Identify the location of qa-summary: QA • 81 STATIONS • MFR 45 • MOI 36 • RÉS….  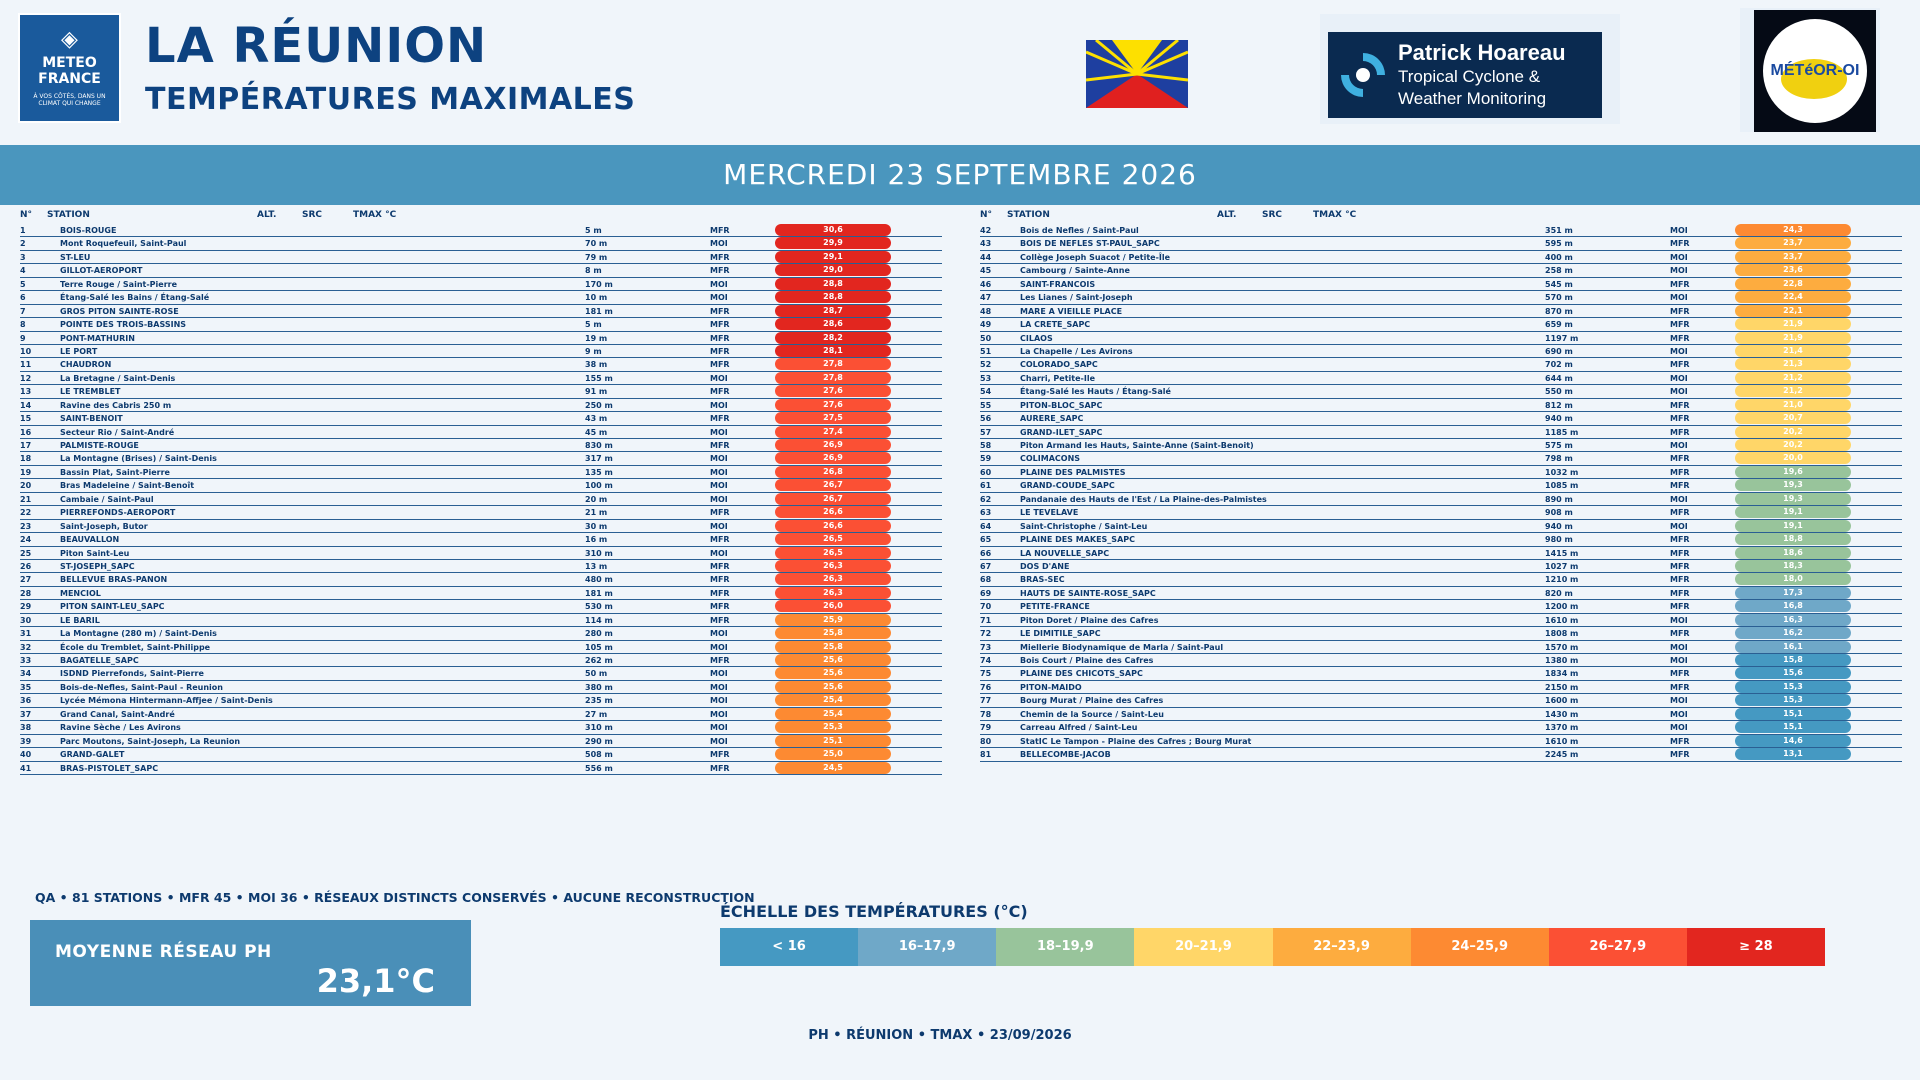
(395, 897).